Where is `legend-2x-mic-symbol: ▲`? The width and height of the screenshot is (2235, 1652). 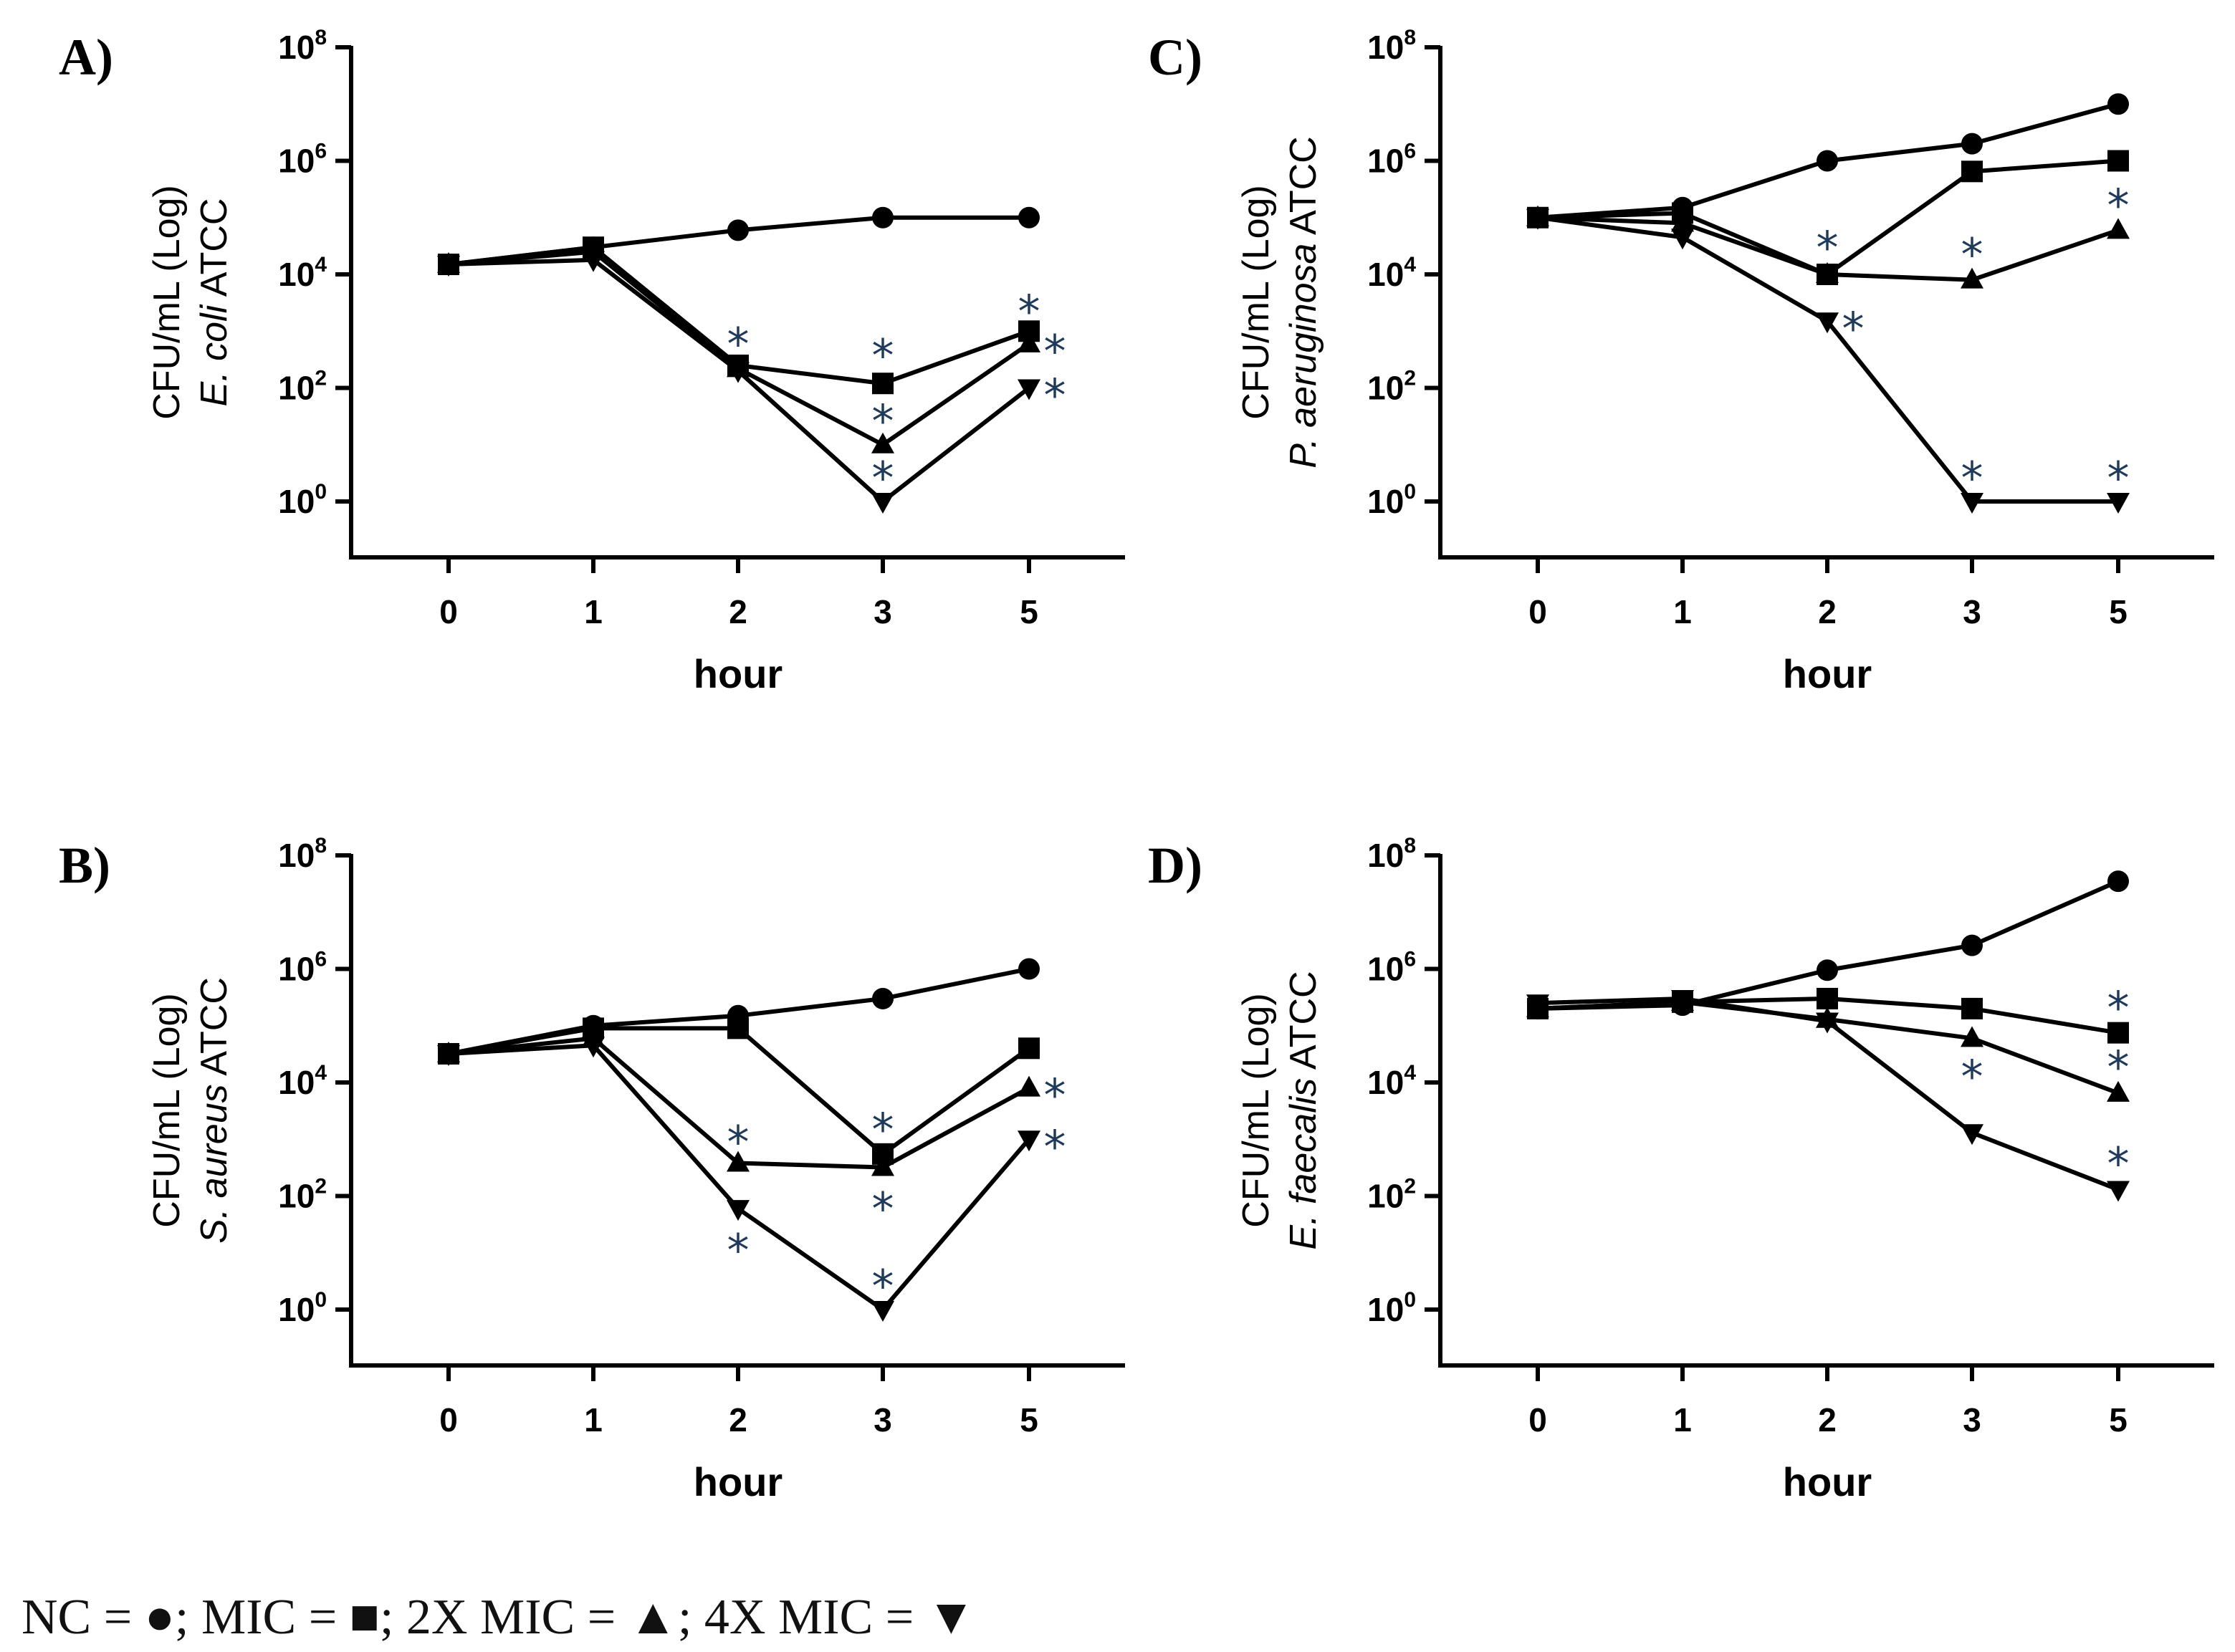 legend-2x-mic-symbol: ▲ is located at coordinates (653, 1617).